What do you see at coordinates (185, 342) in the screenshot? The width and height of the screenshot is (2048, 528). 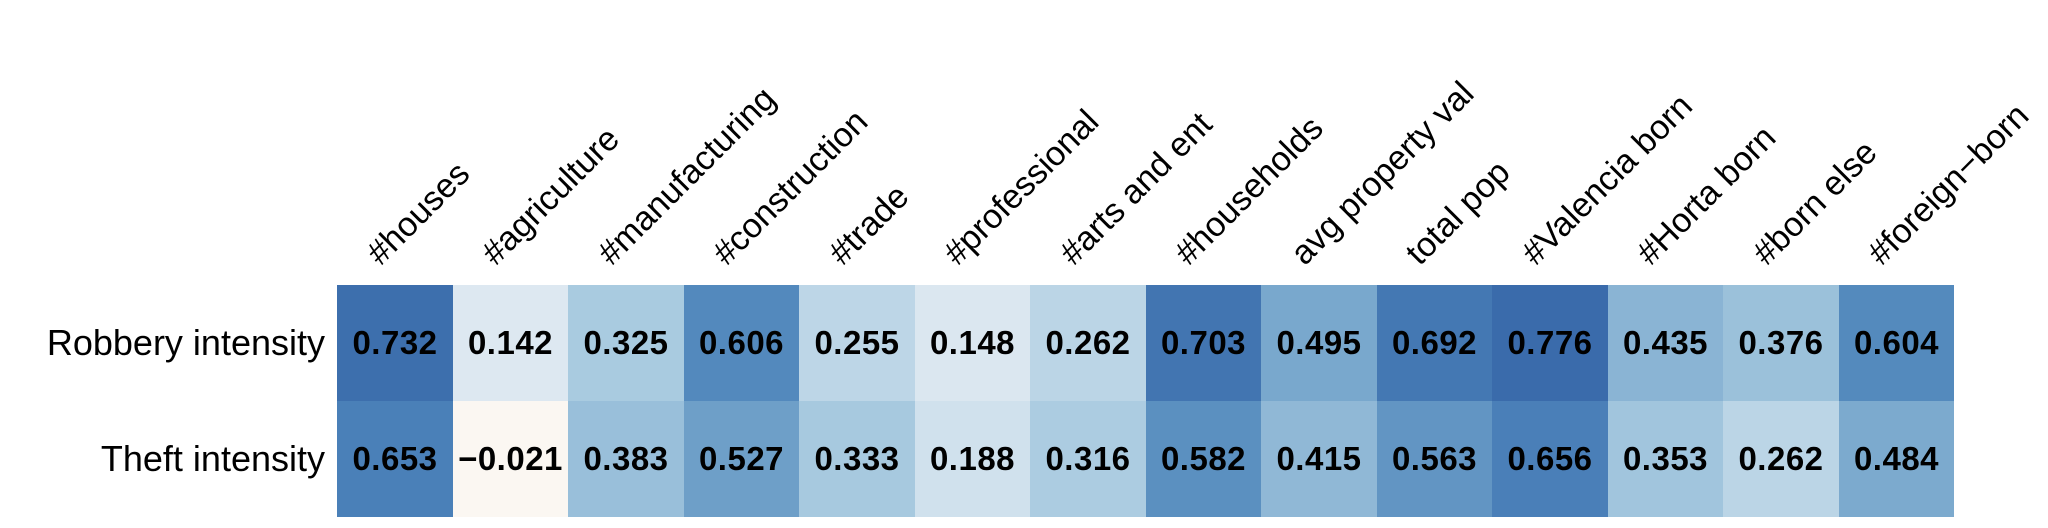 I see `row-label: Robbery intensity` at bounding box center [185, 342].